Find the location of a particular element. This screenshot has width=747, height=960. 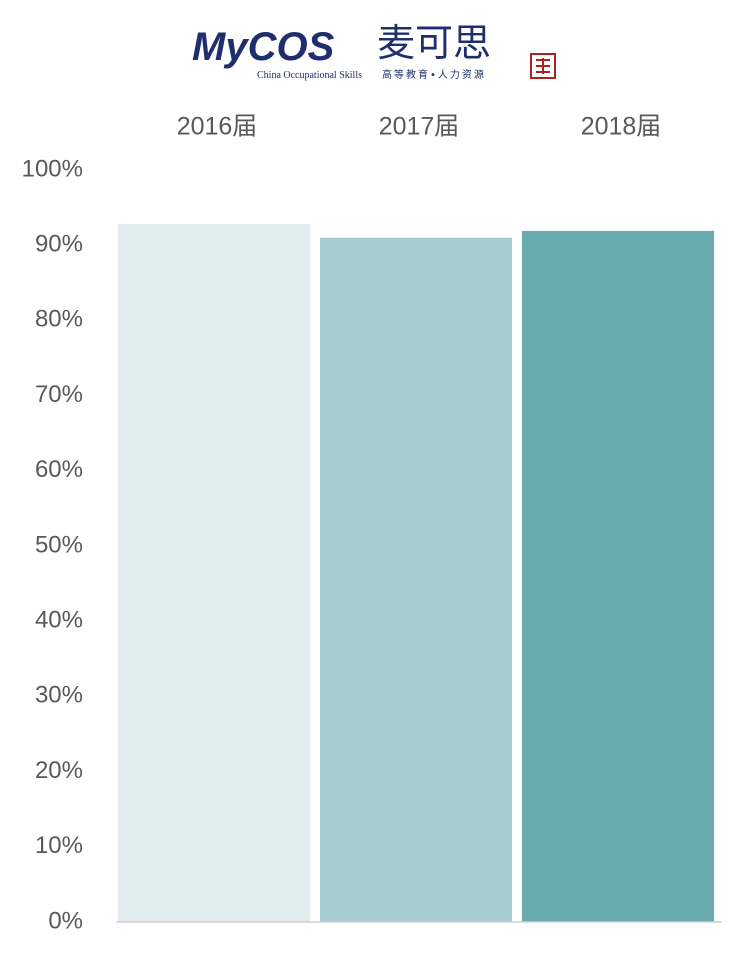

x-tick-label: 2018届 is located at coordinates (621, 127).